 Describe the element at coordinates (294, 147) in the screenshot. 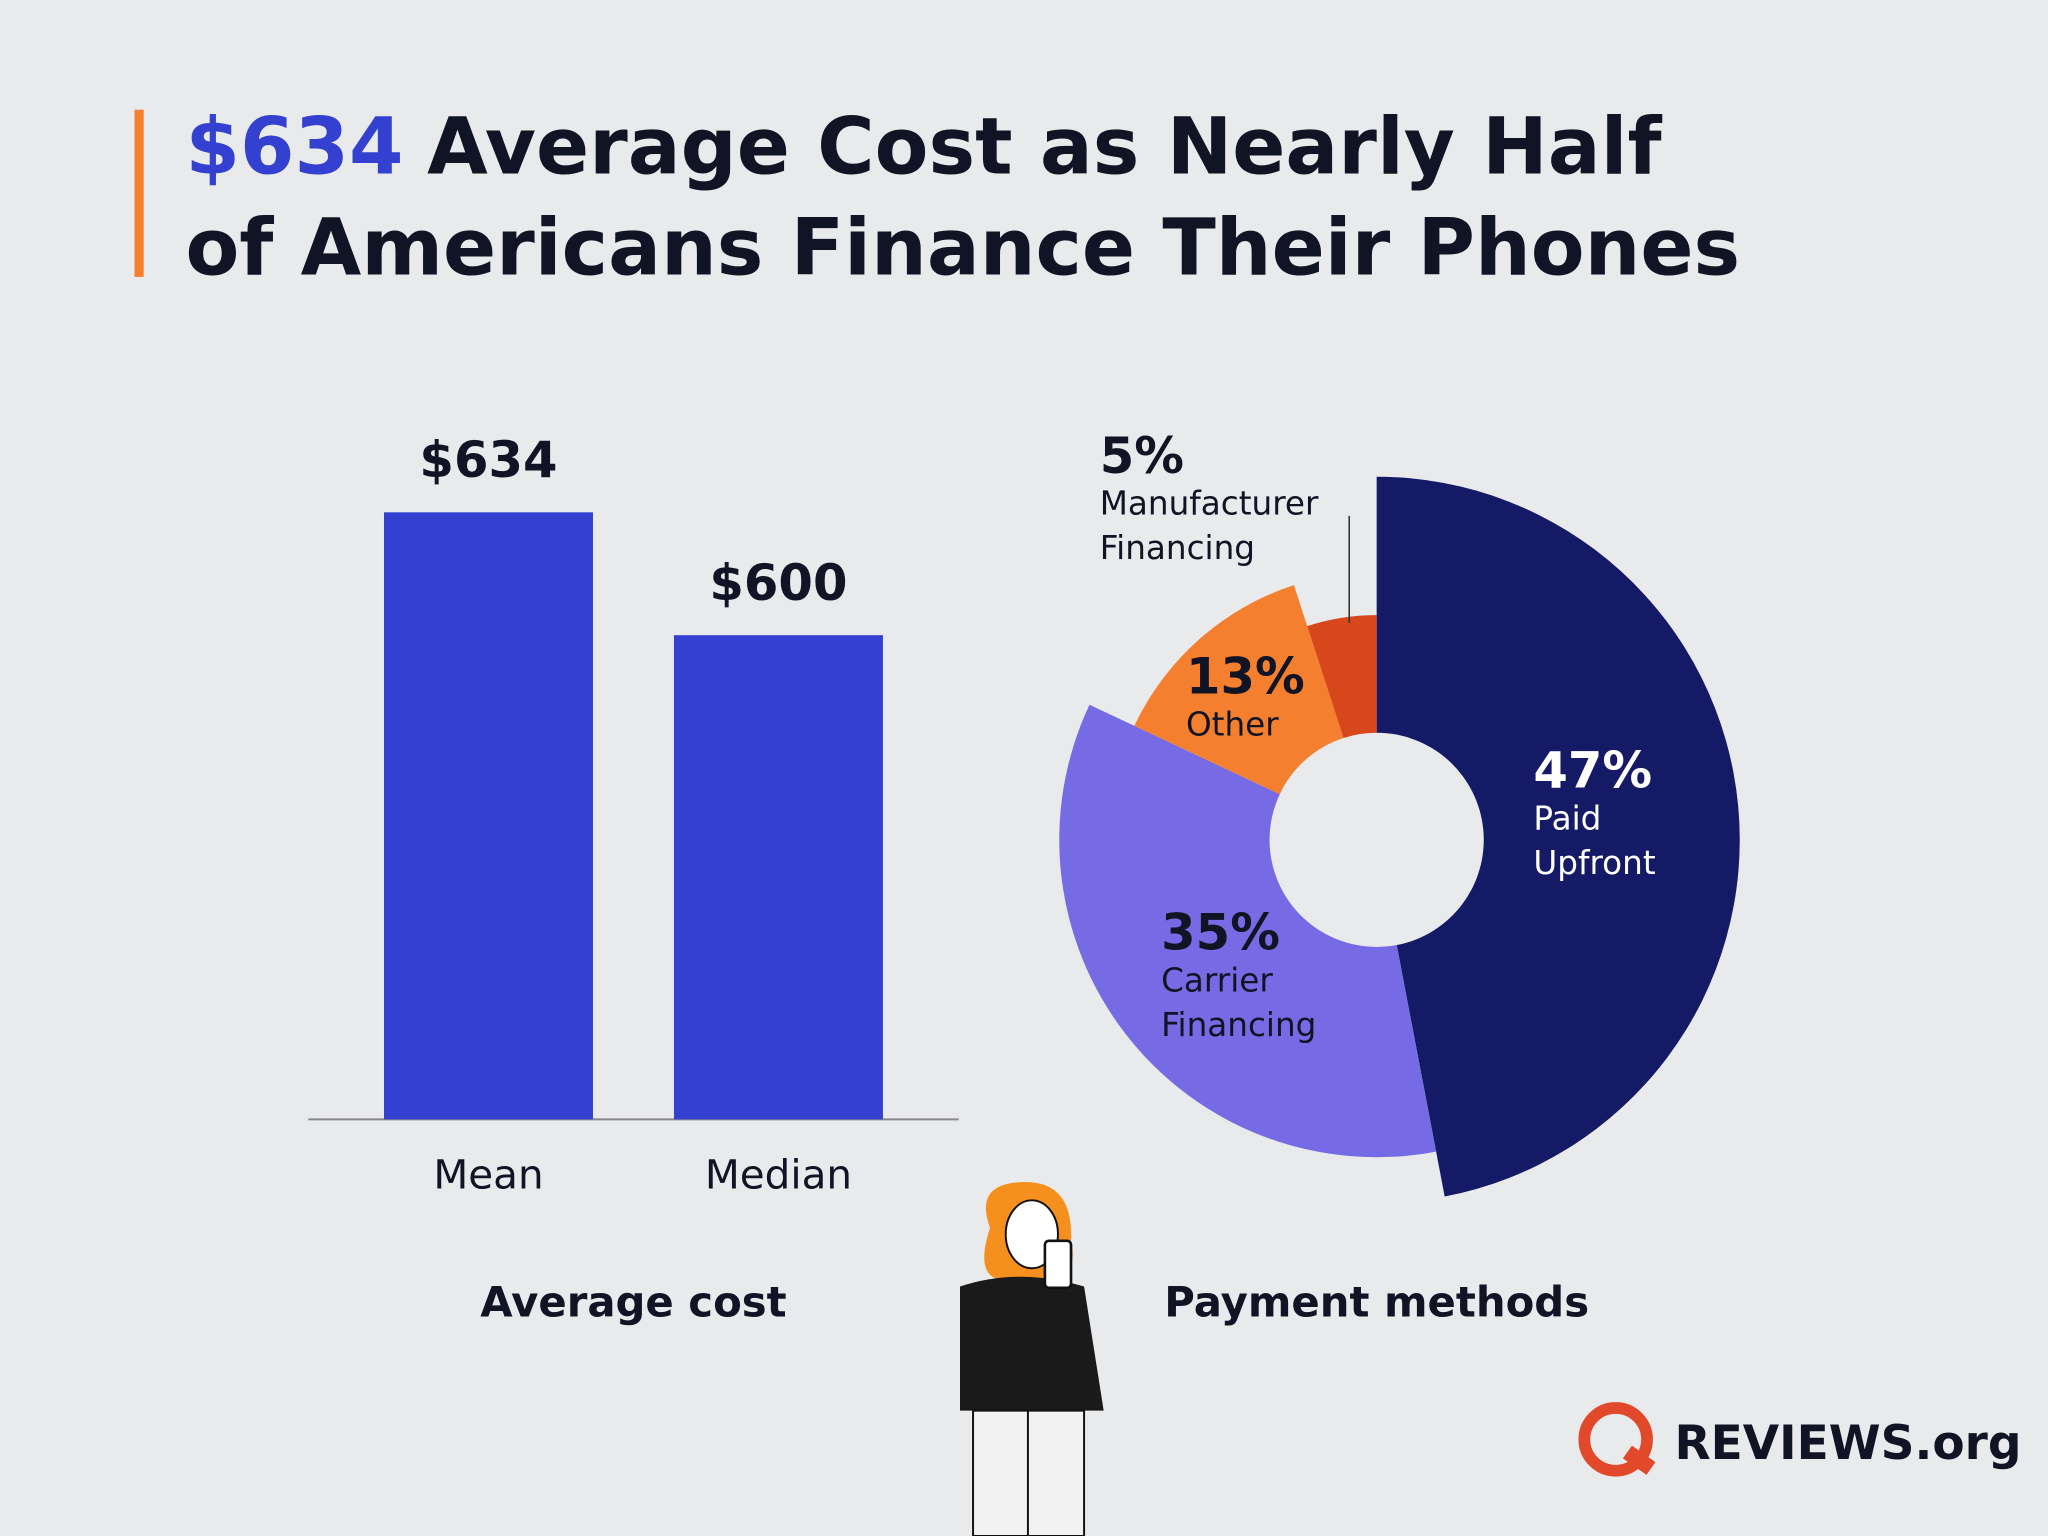

I see `title-highlight: $634` at that location.